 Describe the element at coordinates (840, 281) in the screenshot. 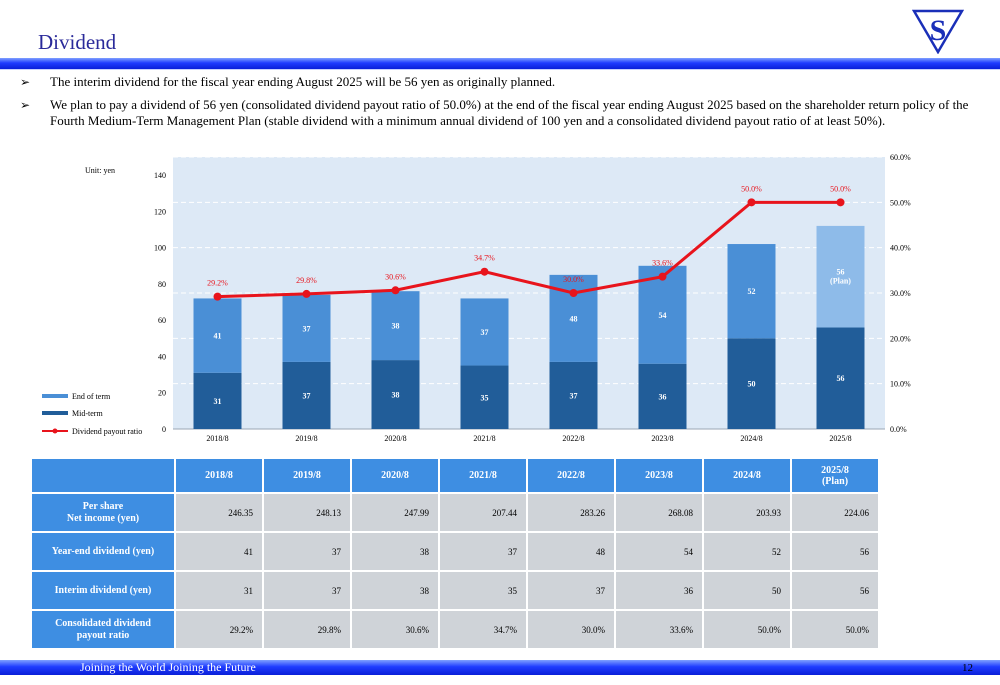

I see `bar-plan-label: (Plan)` at that location.